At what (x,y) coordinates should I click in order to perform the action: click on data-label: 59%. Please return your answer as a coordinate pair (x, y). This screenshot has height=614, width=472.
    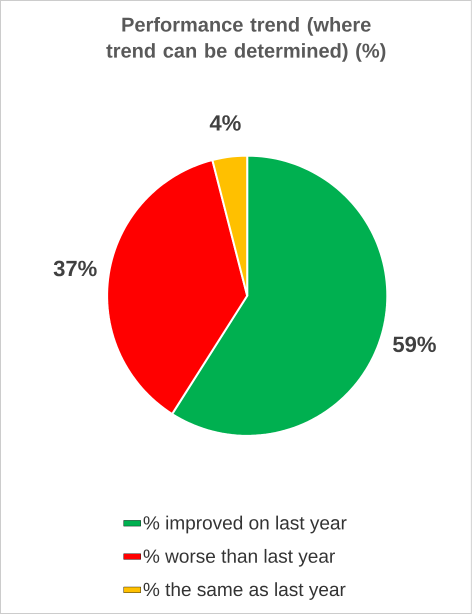
    Looking at the image, I should click on (414, 344).